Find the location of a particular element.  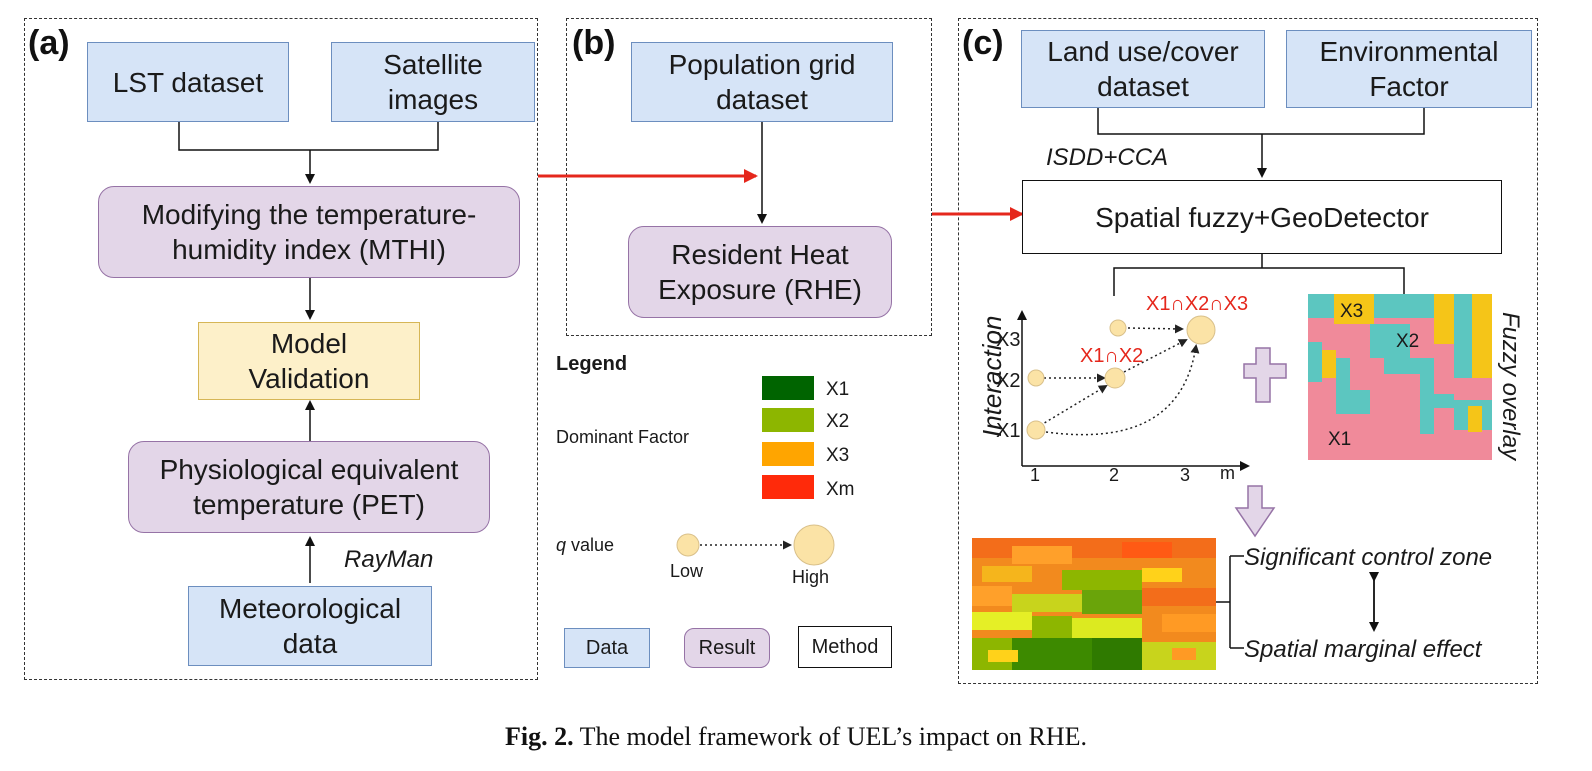

spatial-fuzzy-geodetector-box: Spatial fuzzy+GeoDetector is located at coordinates (1262, 217).